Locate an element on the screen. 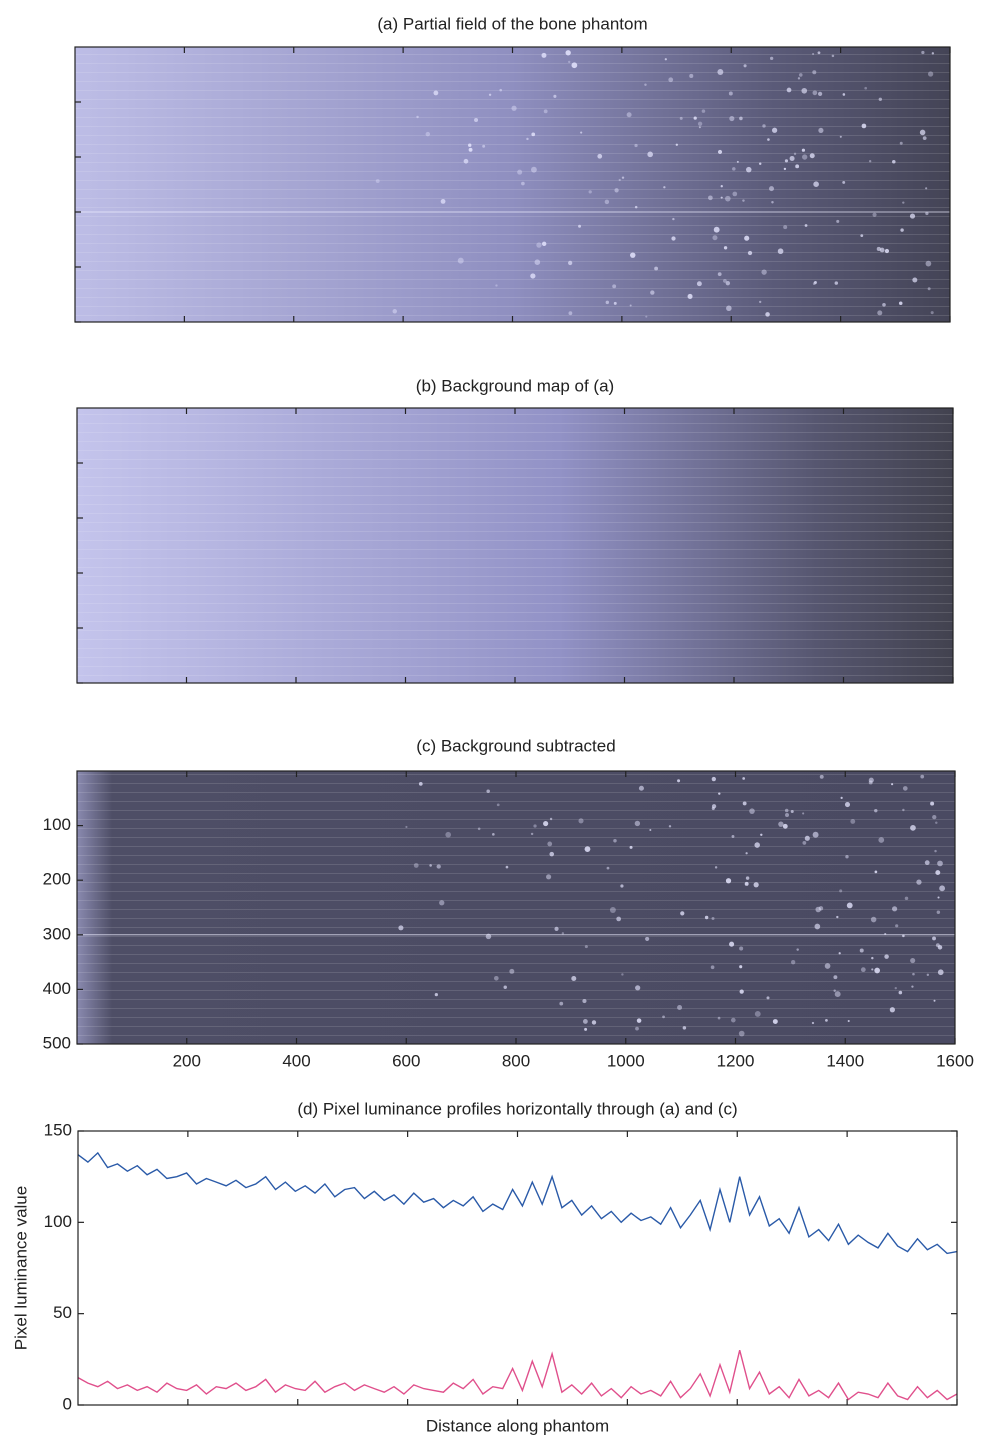 This screenshot has width=982, height=1444. x-tick-label: 200 is located at coordinates (187, 1060).